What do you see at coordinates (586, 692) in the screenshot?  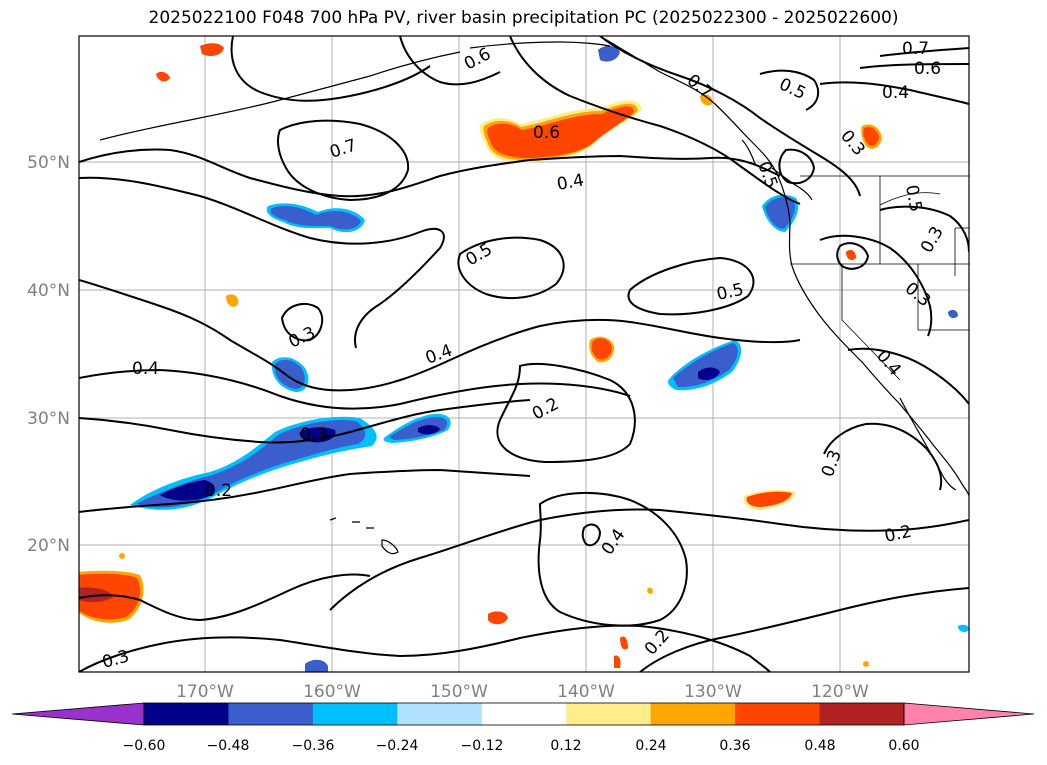 I see `lon-label: 140°W` at bounding box center [586, 692].